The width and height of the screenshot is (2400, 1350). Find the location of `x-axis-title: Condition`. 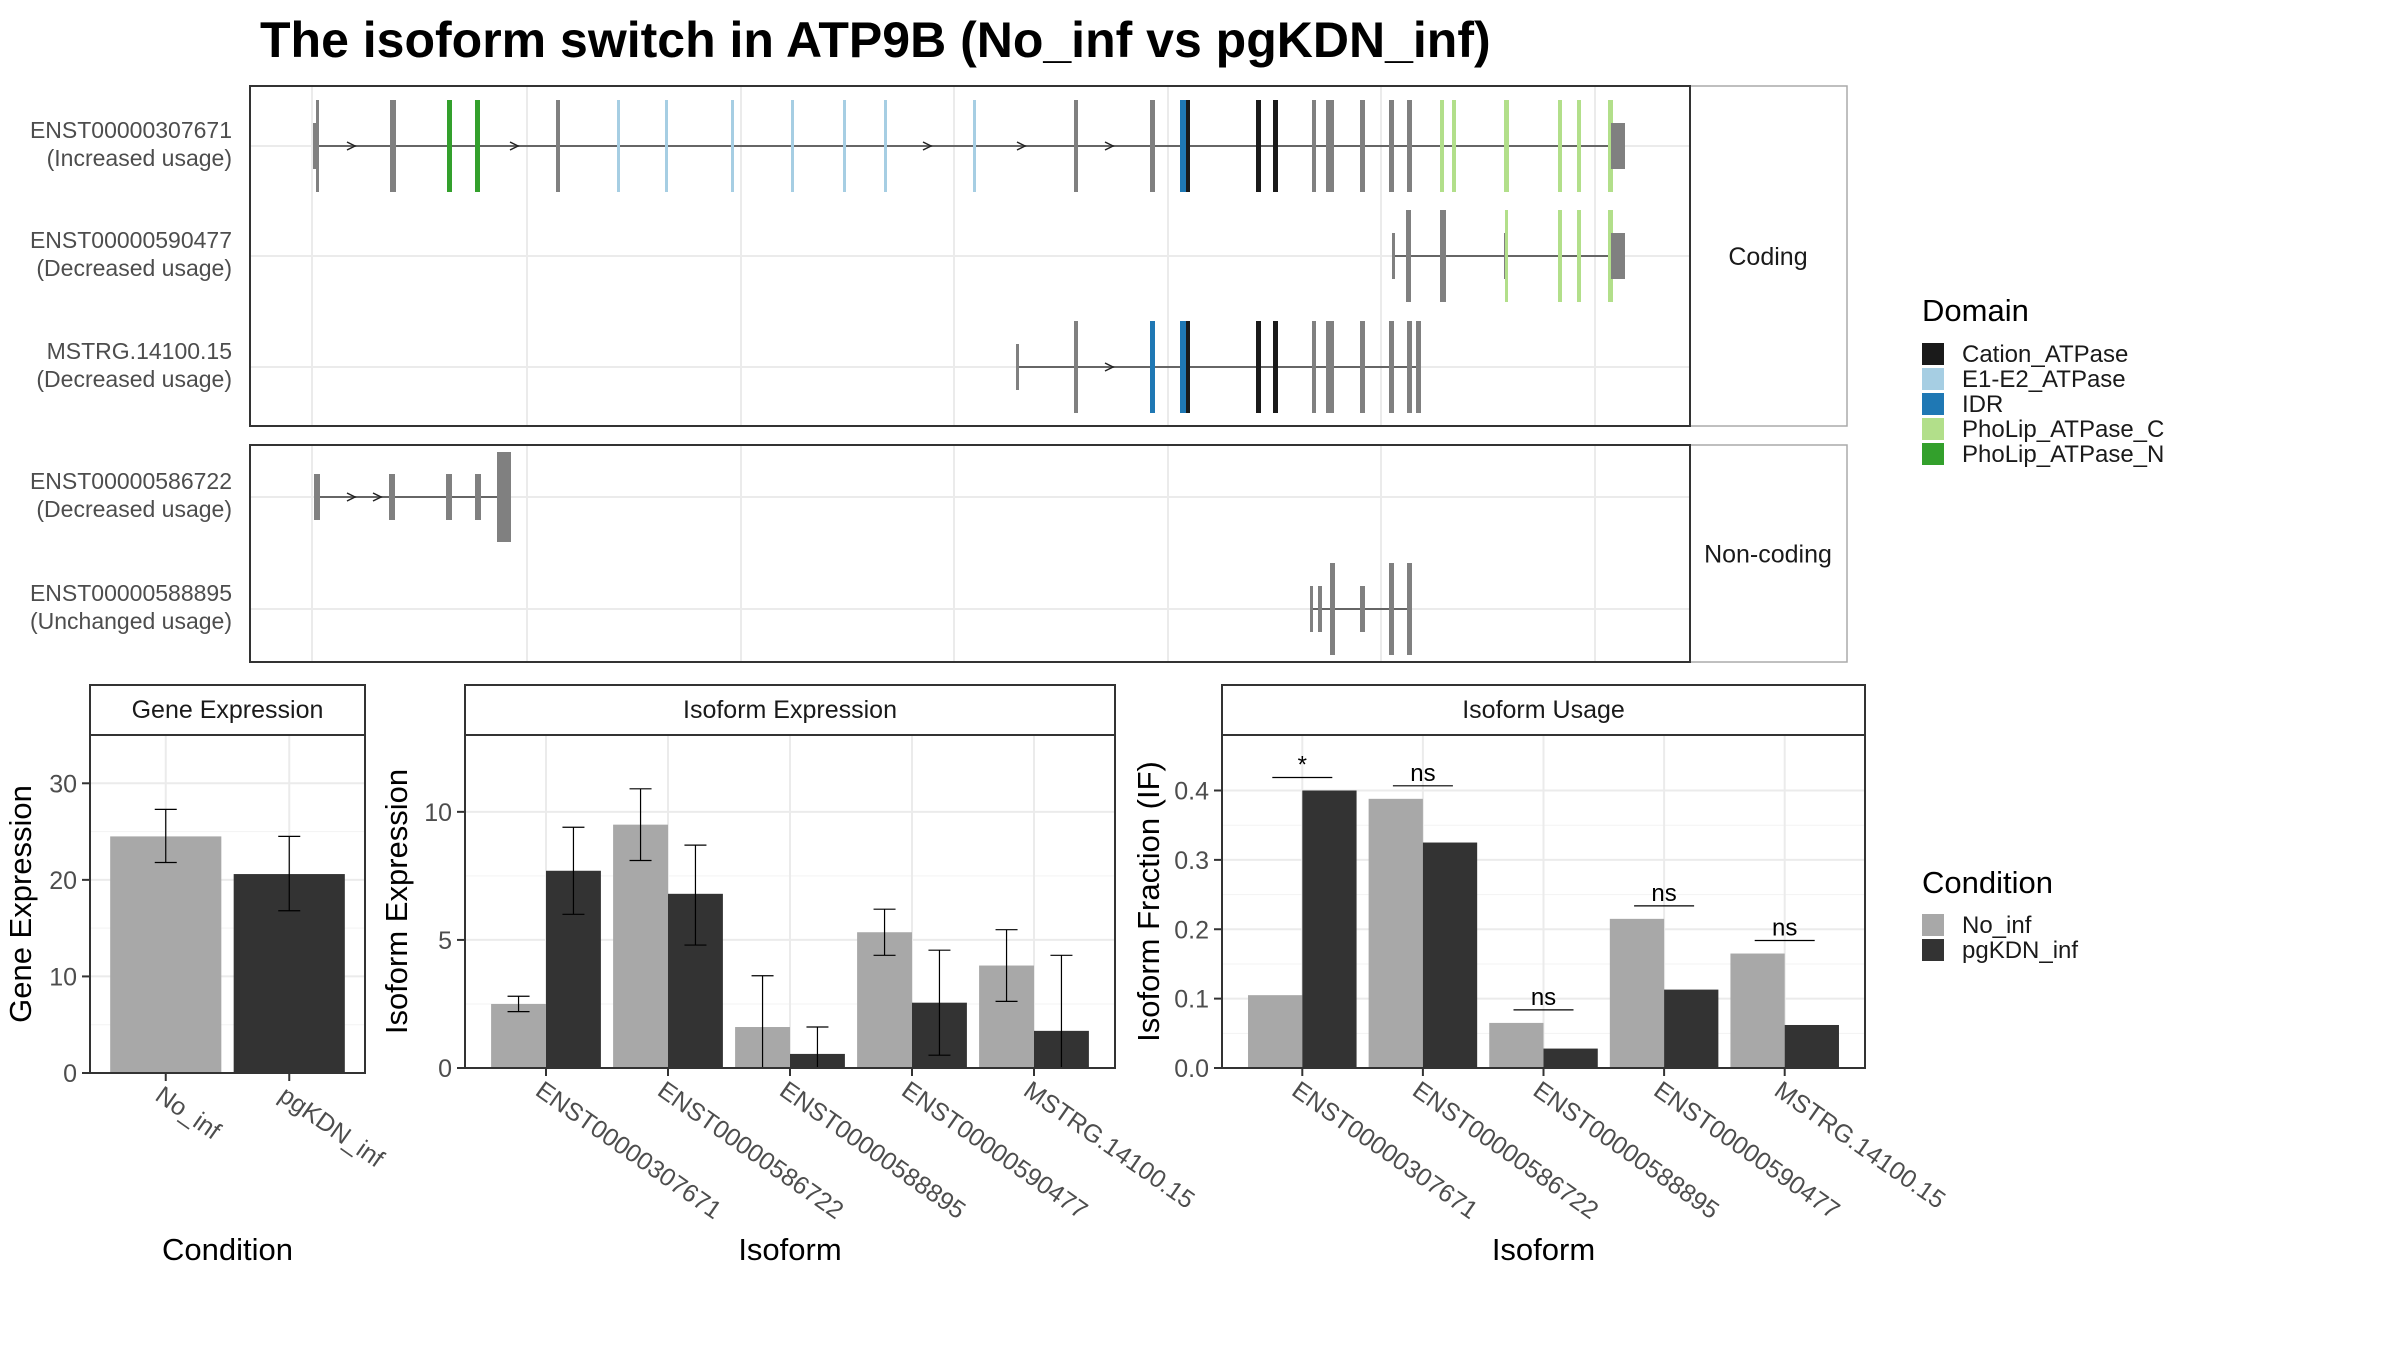

x-axis-title: Condition is located at coordinates (227, 1249).